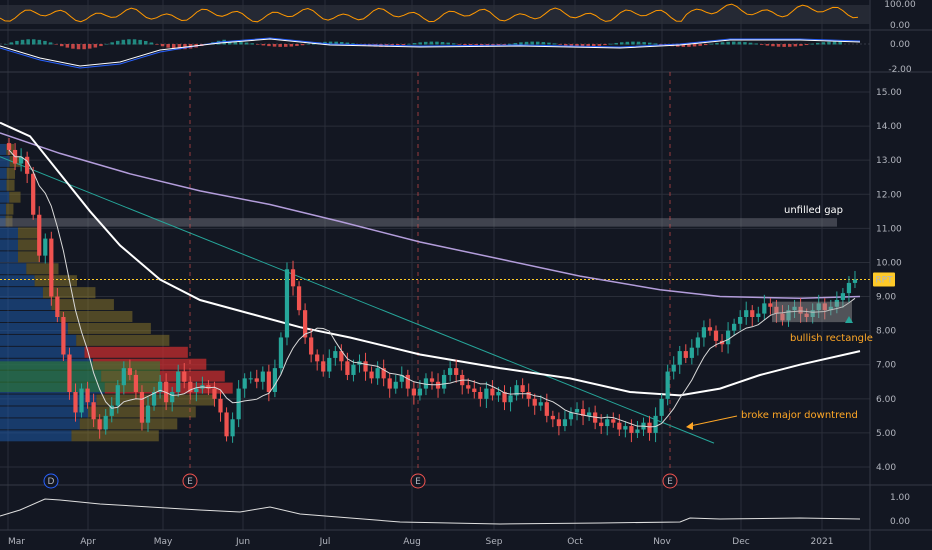  Describe the element at coordinates (418, 482) in the screenshot. I see `event-marker-label: E` at that location.